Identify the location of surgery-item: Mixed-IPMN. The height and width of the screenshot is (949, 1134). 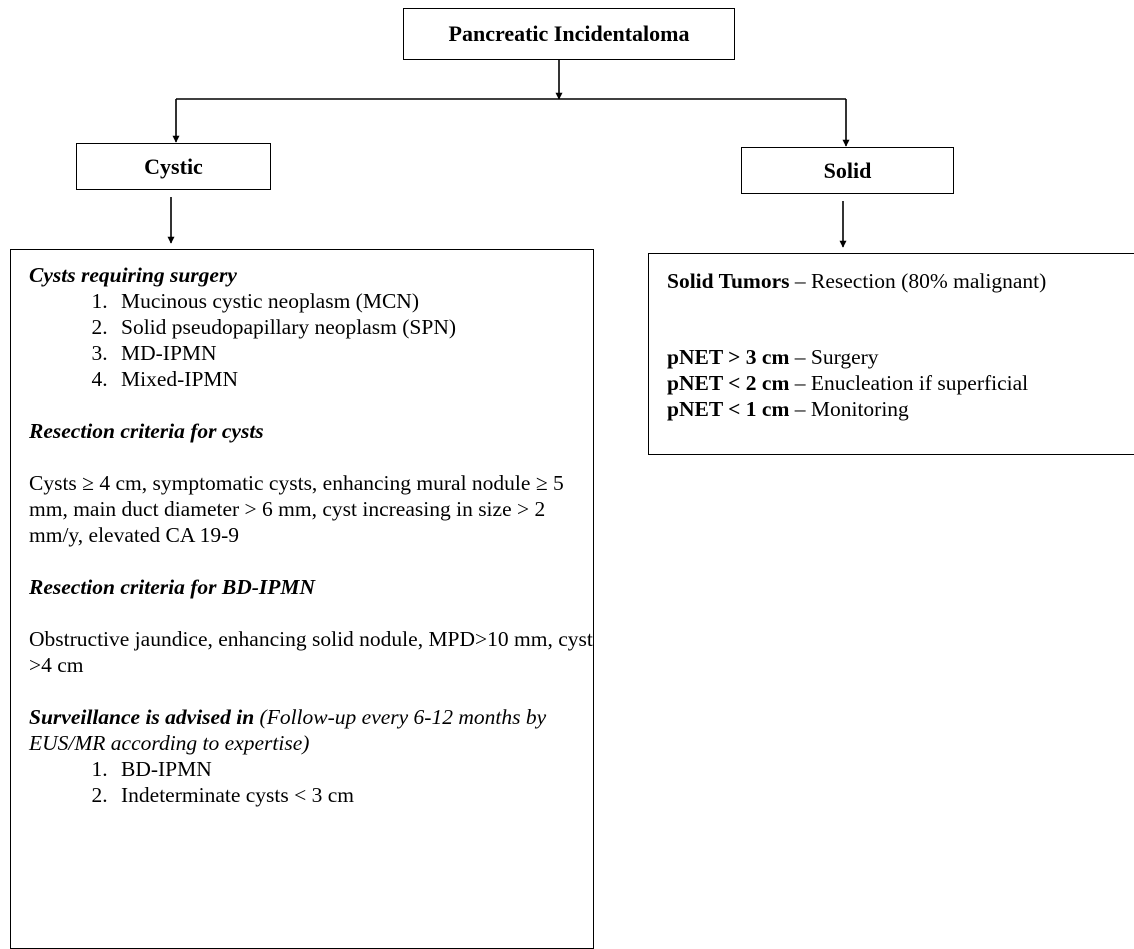
(353, 379).